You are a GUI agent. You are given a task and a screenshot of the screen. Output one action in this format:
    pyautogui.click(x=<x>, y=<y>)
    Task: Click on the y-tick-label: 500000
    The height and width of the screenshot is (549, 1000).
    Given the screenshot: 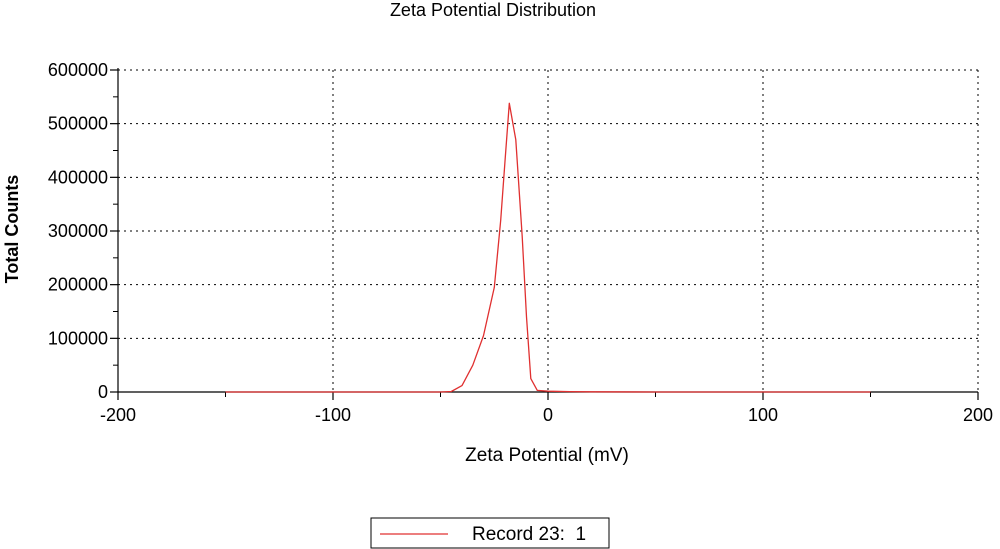 What is the action you would take?
    pyautogui.click(x=78, y=124)
    